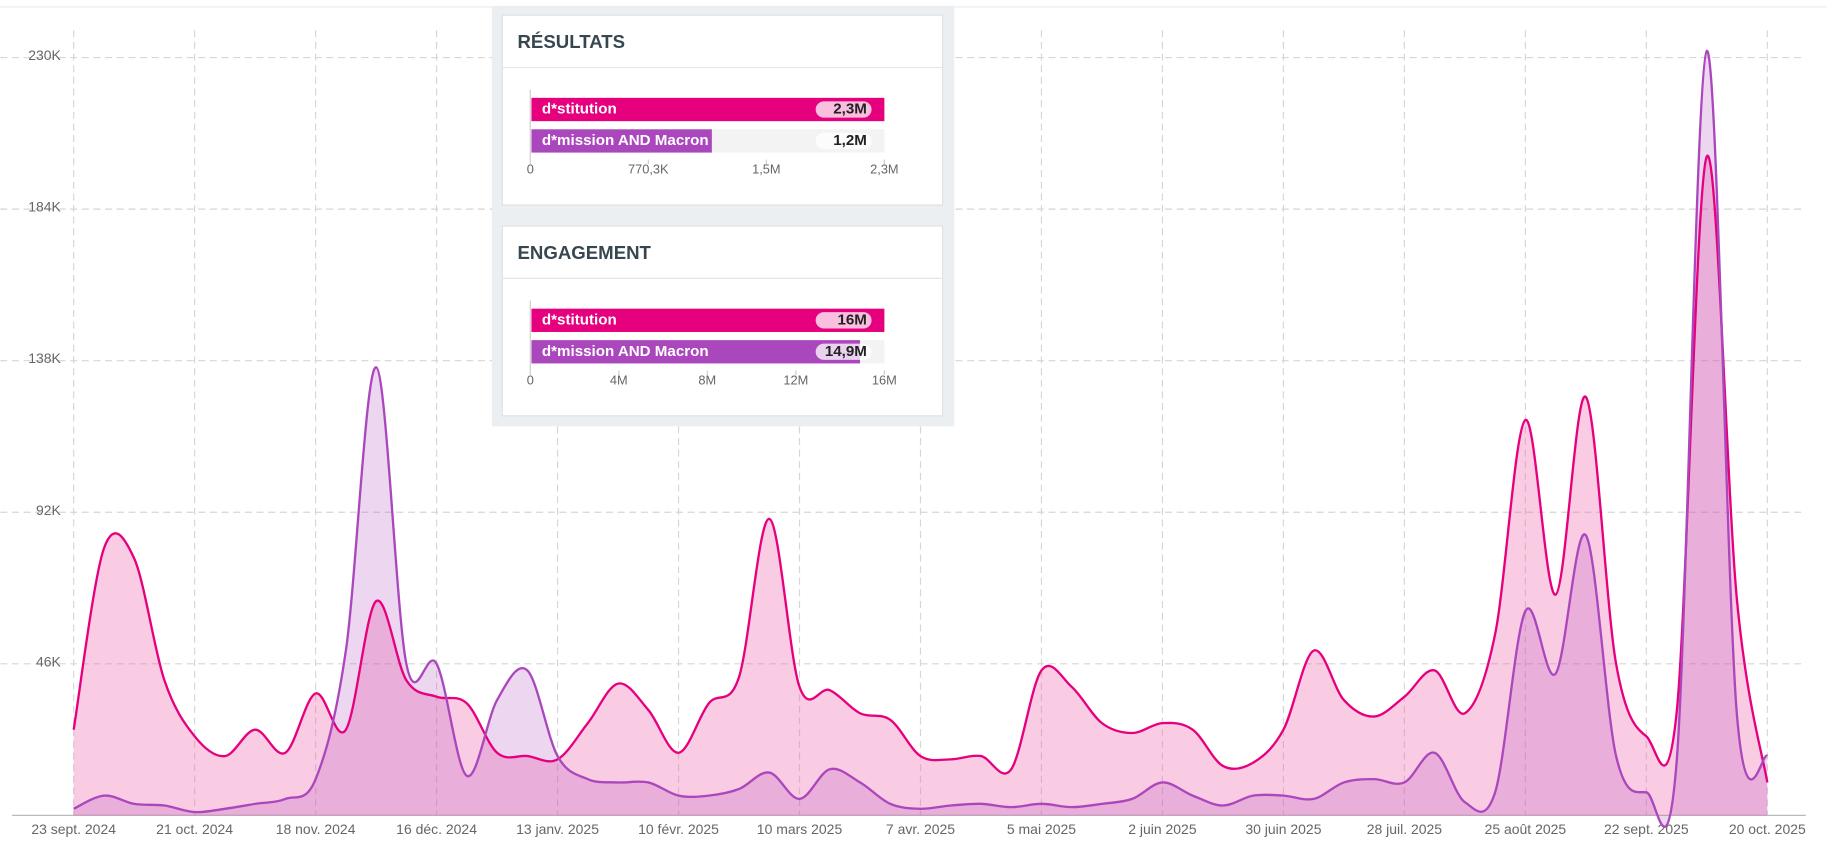  Describe the element at coordinates (1041, 829) in the screenshot. I see `x-tick-label: 5 mai 2025` at that location.